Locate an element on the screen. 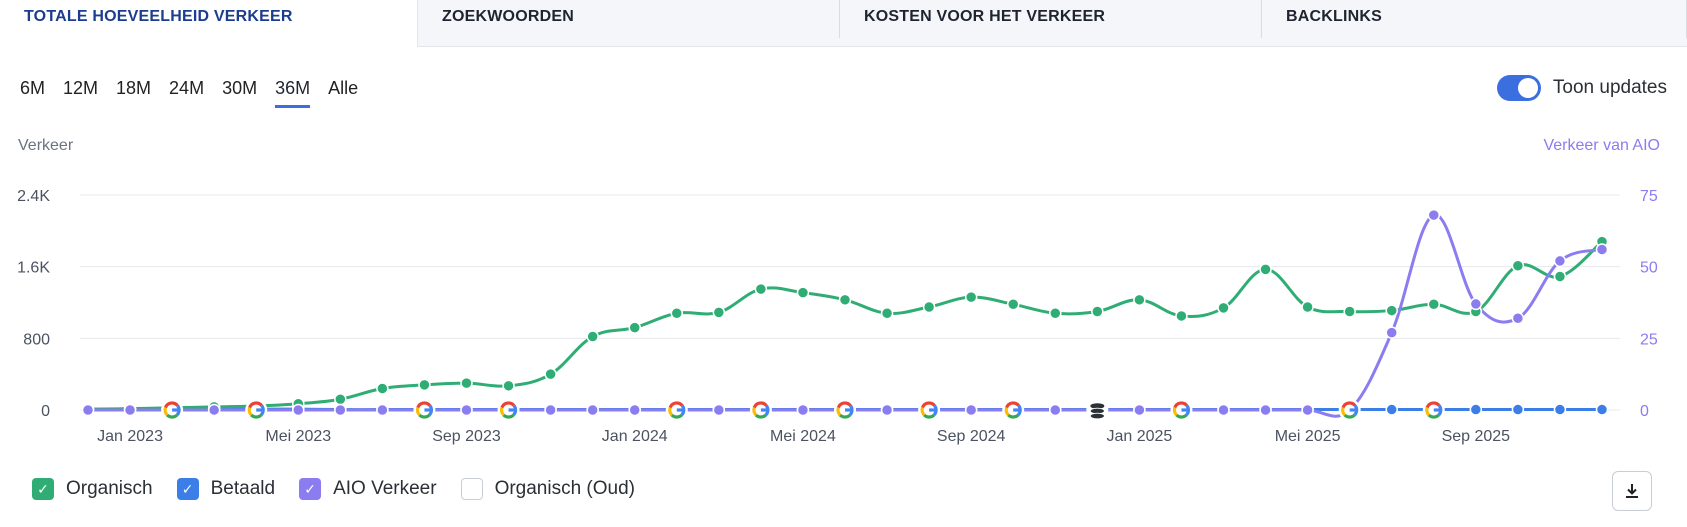 The image size is (1687, 527). period-36m: 36M is located at coordinates (293, 93).